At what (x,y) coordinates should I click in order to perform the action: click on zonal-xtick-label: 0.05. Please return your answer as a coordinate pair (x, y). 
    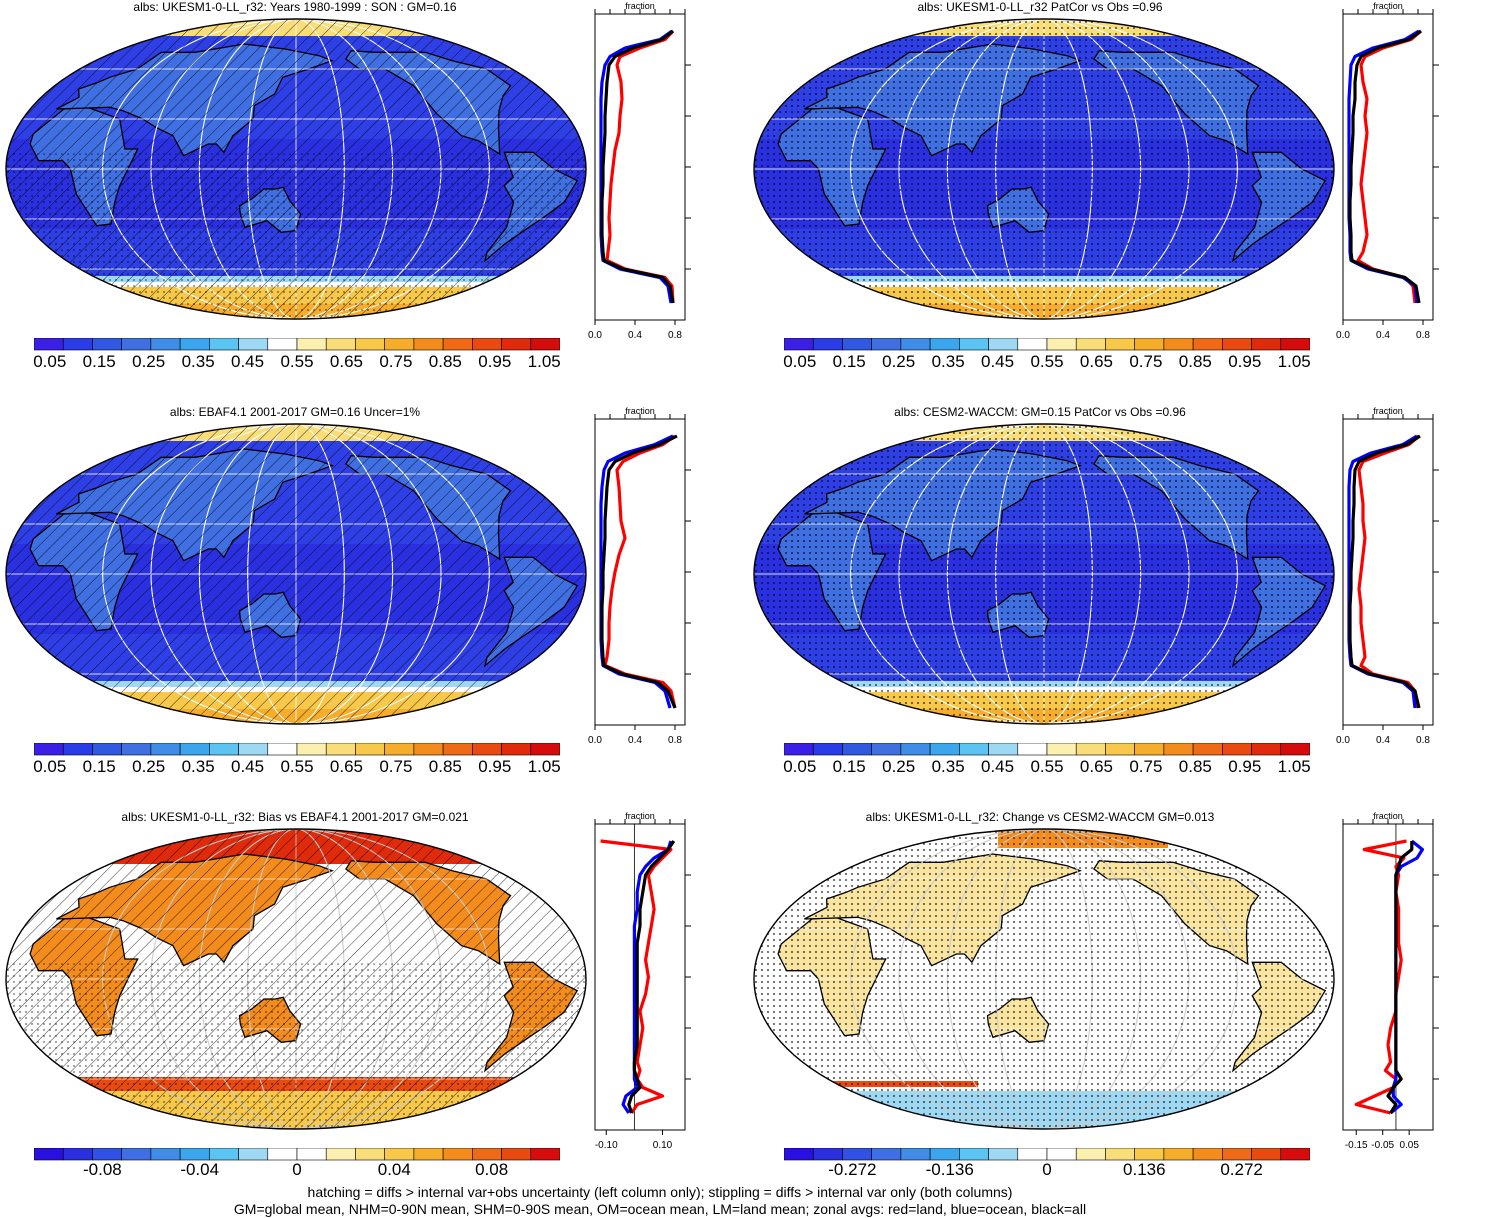
    Looking at the image, I should click on (1409, 1145).